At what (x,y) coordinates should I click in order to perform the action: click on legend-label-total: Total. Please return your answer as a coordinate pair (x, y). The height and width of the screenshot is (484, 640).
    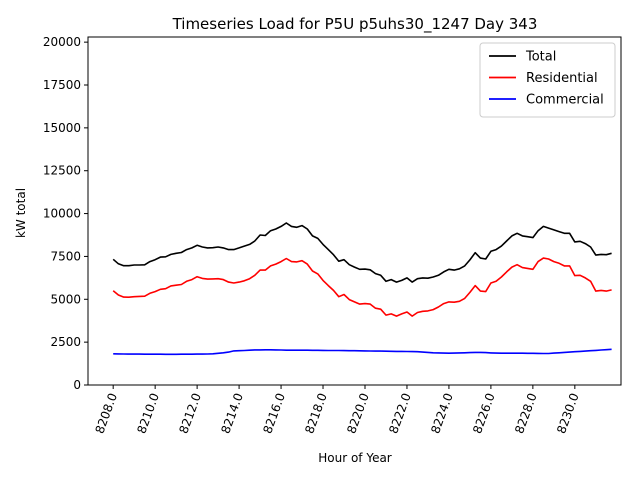
    Looking at the image, I should click on (540, 57).